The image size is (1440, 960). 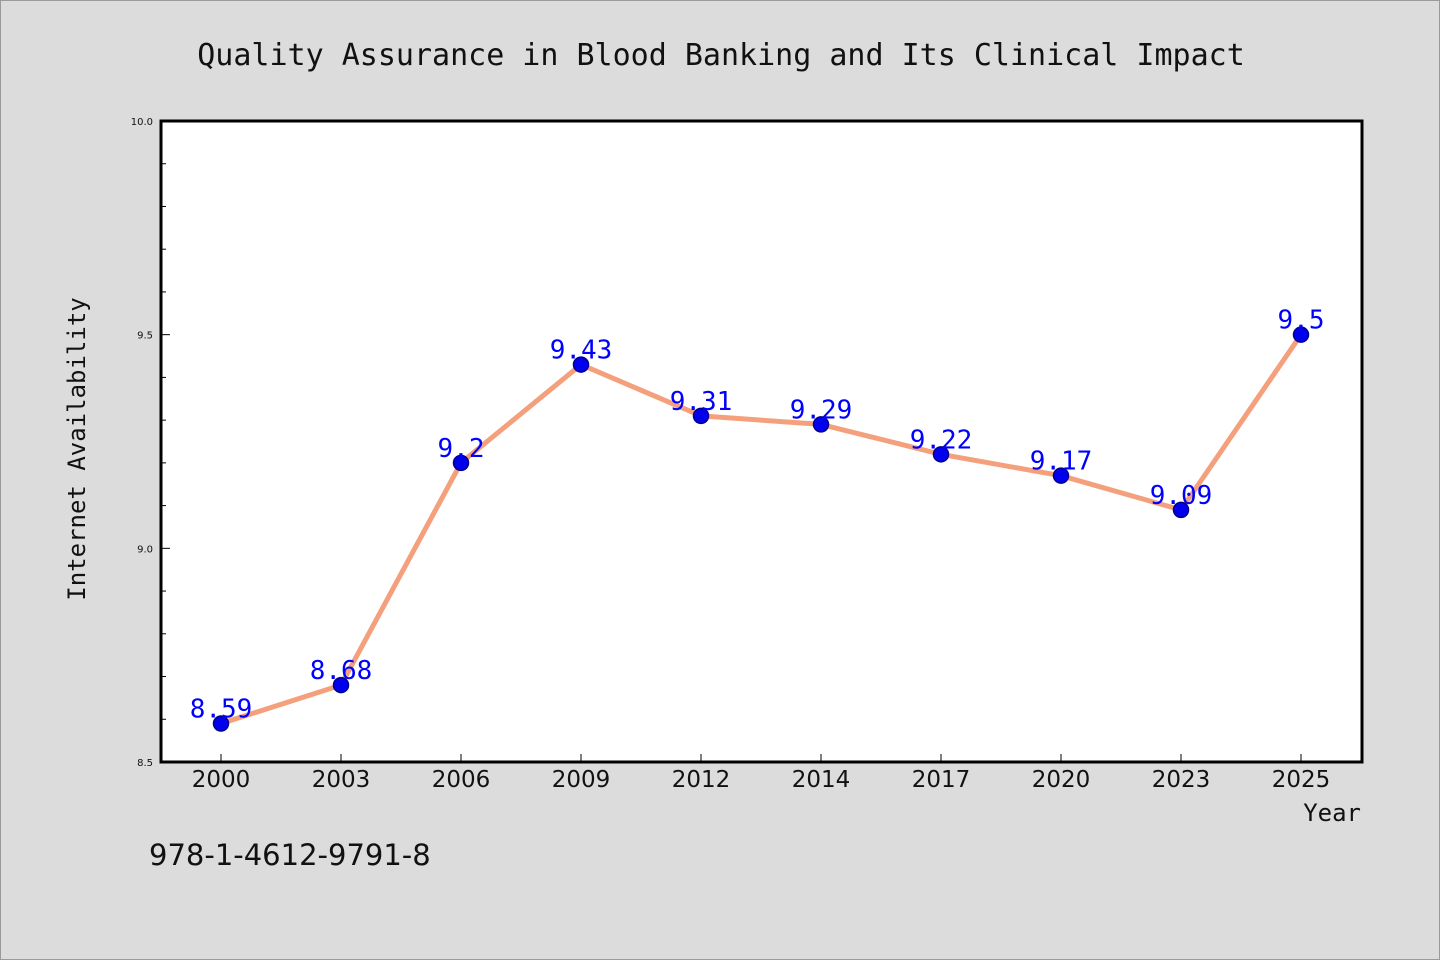 What do you see at coordinates (145, 763) in the screenshot?
I see `y-tick-label: 8.5` at bounding box center [145, 763].